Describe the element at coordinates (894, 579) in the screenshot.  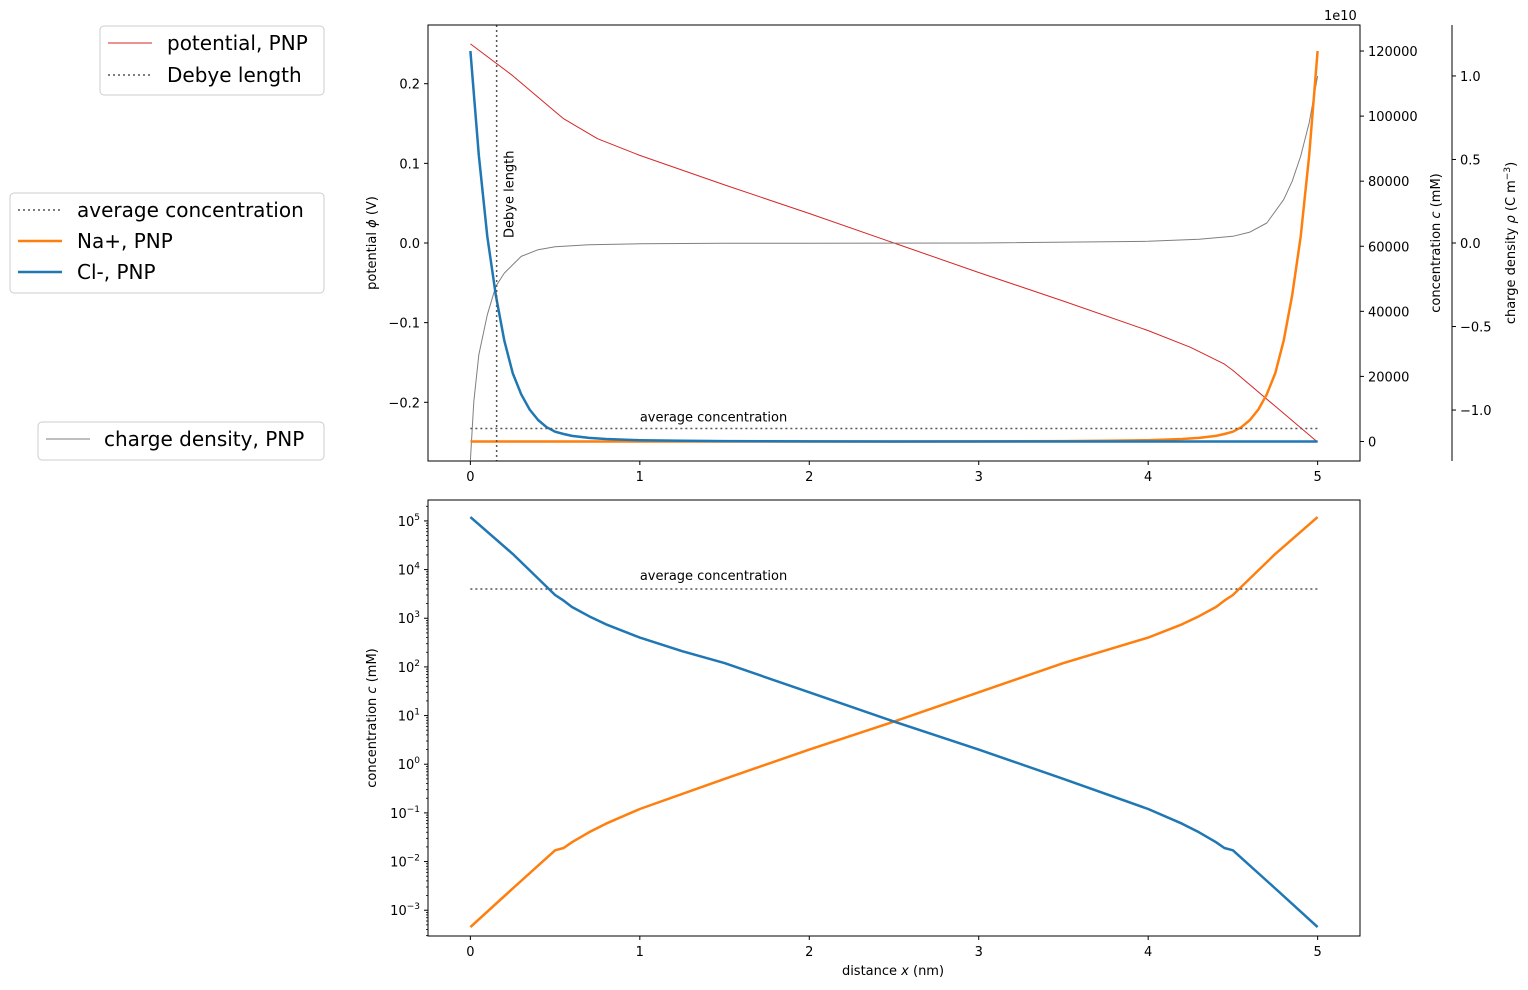
I see `bottom-annotations: average concentration` at that location.